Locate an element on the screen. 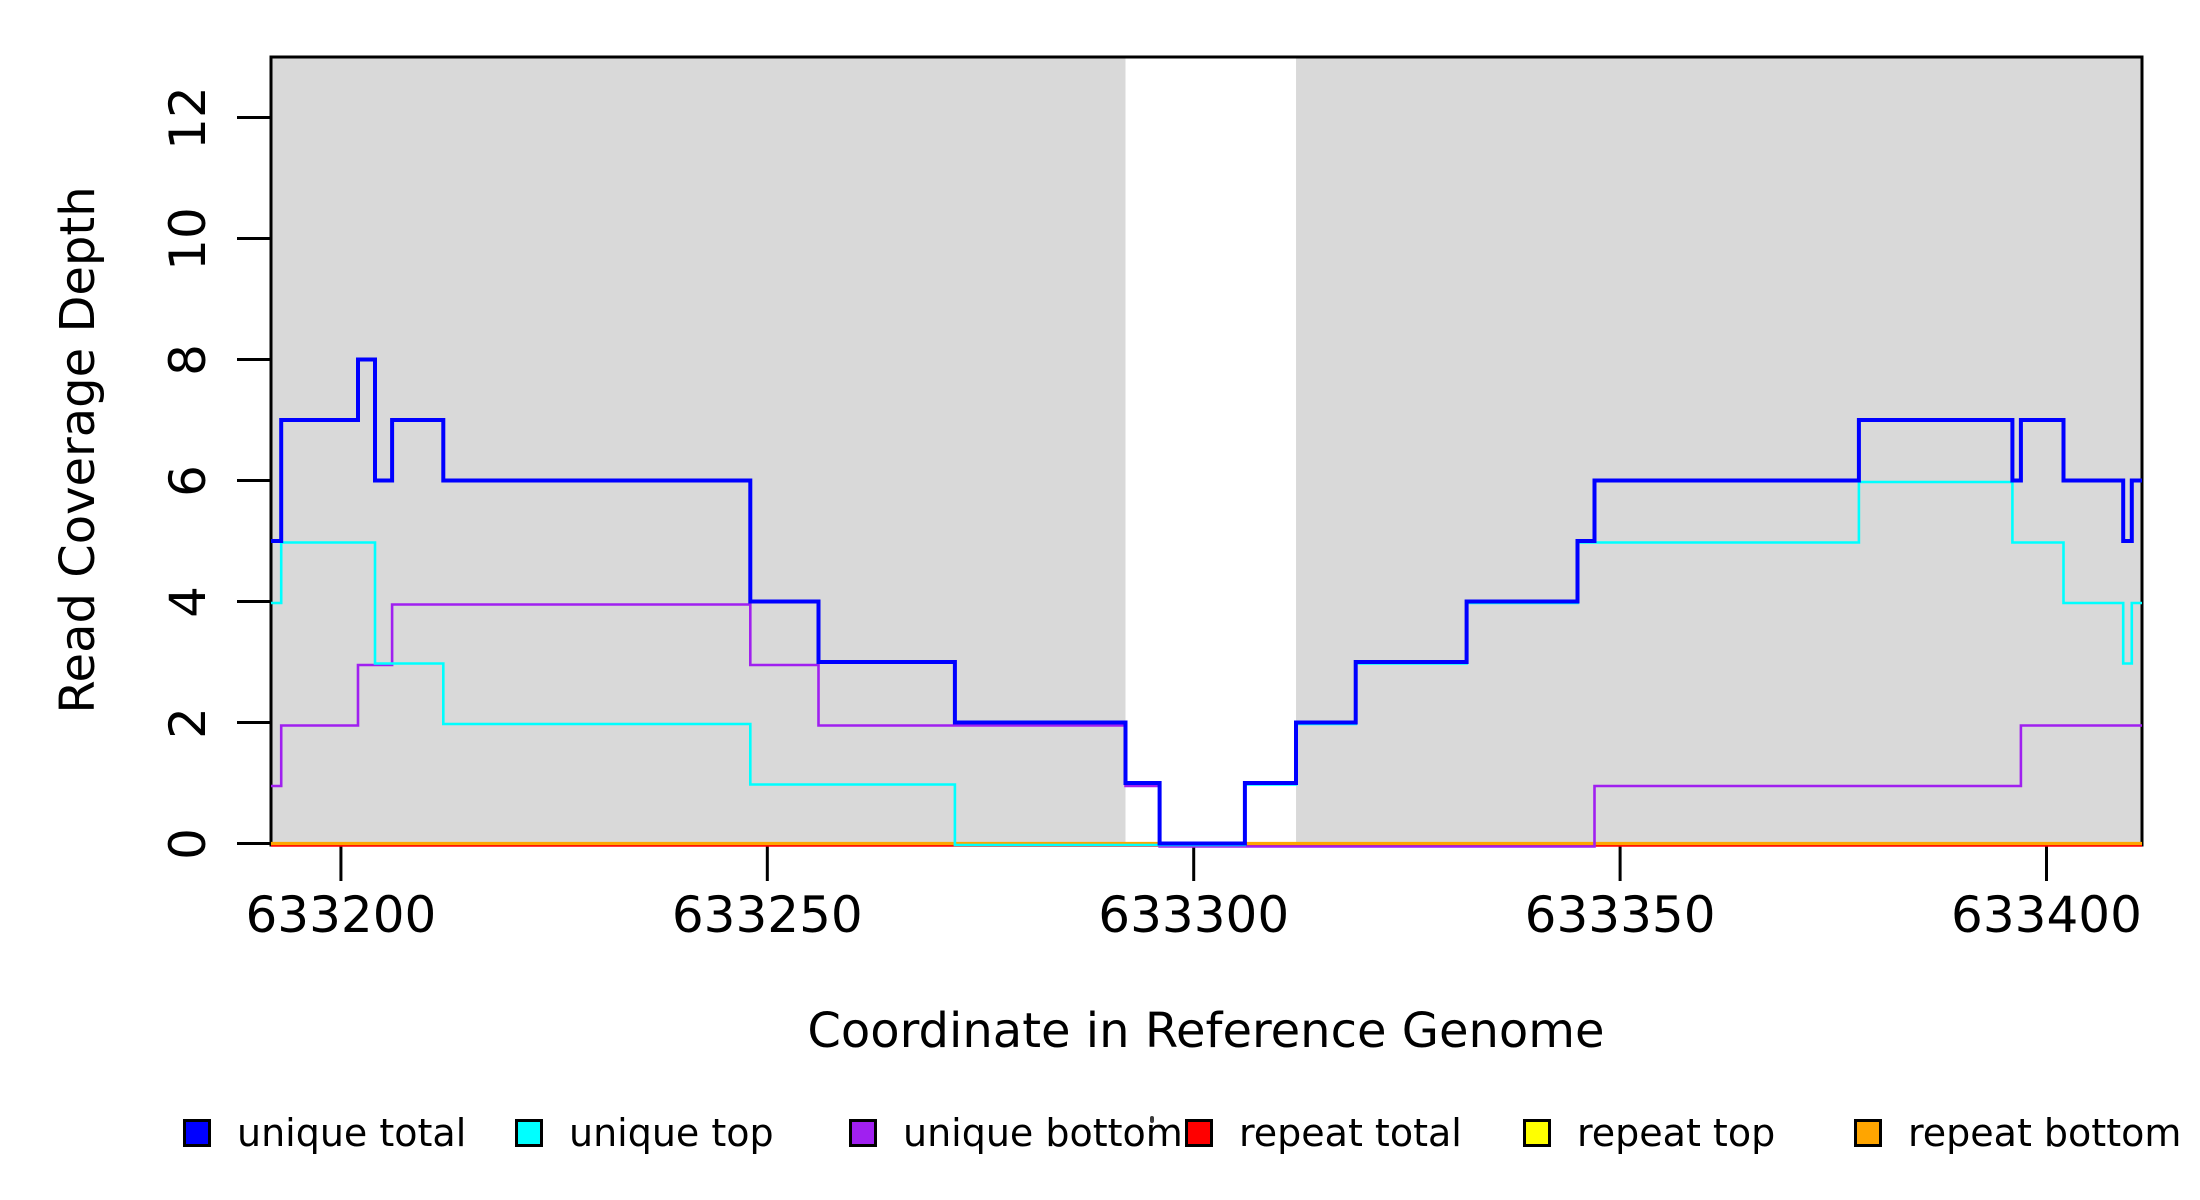 The height and width of the screenshot is (1200, 2200). legend-label: repeat total is located at coordinates (1350, 1133).